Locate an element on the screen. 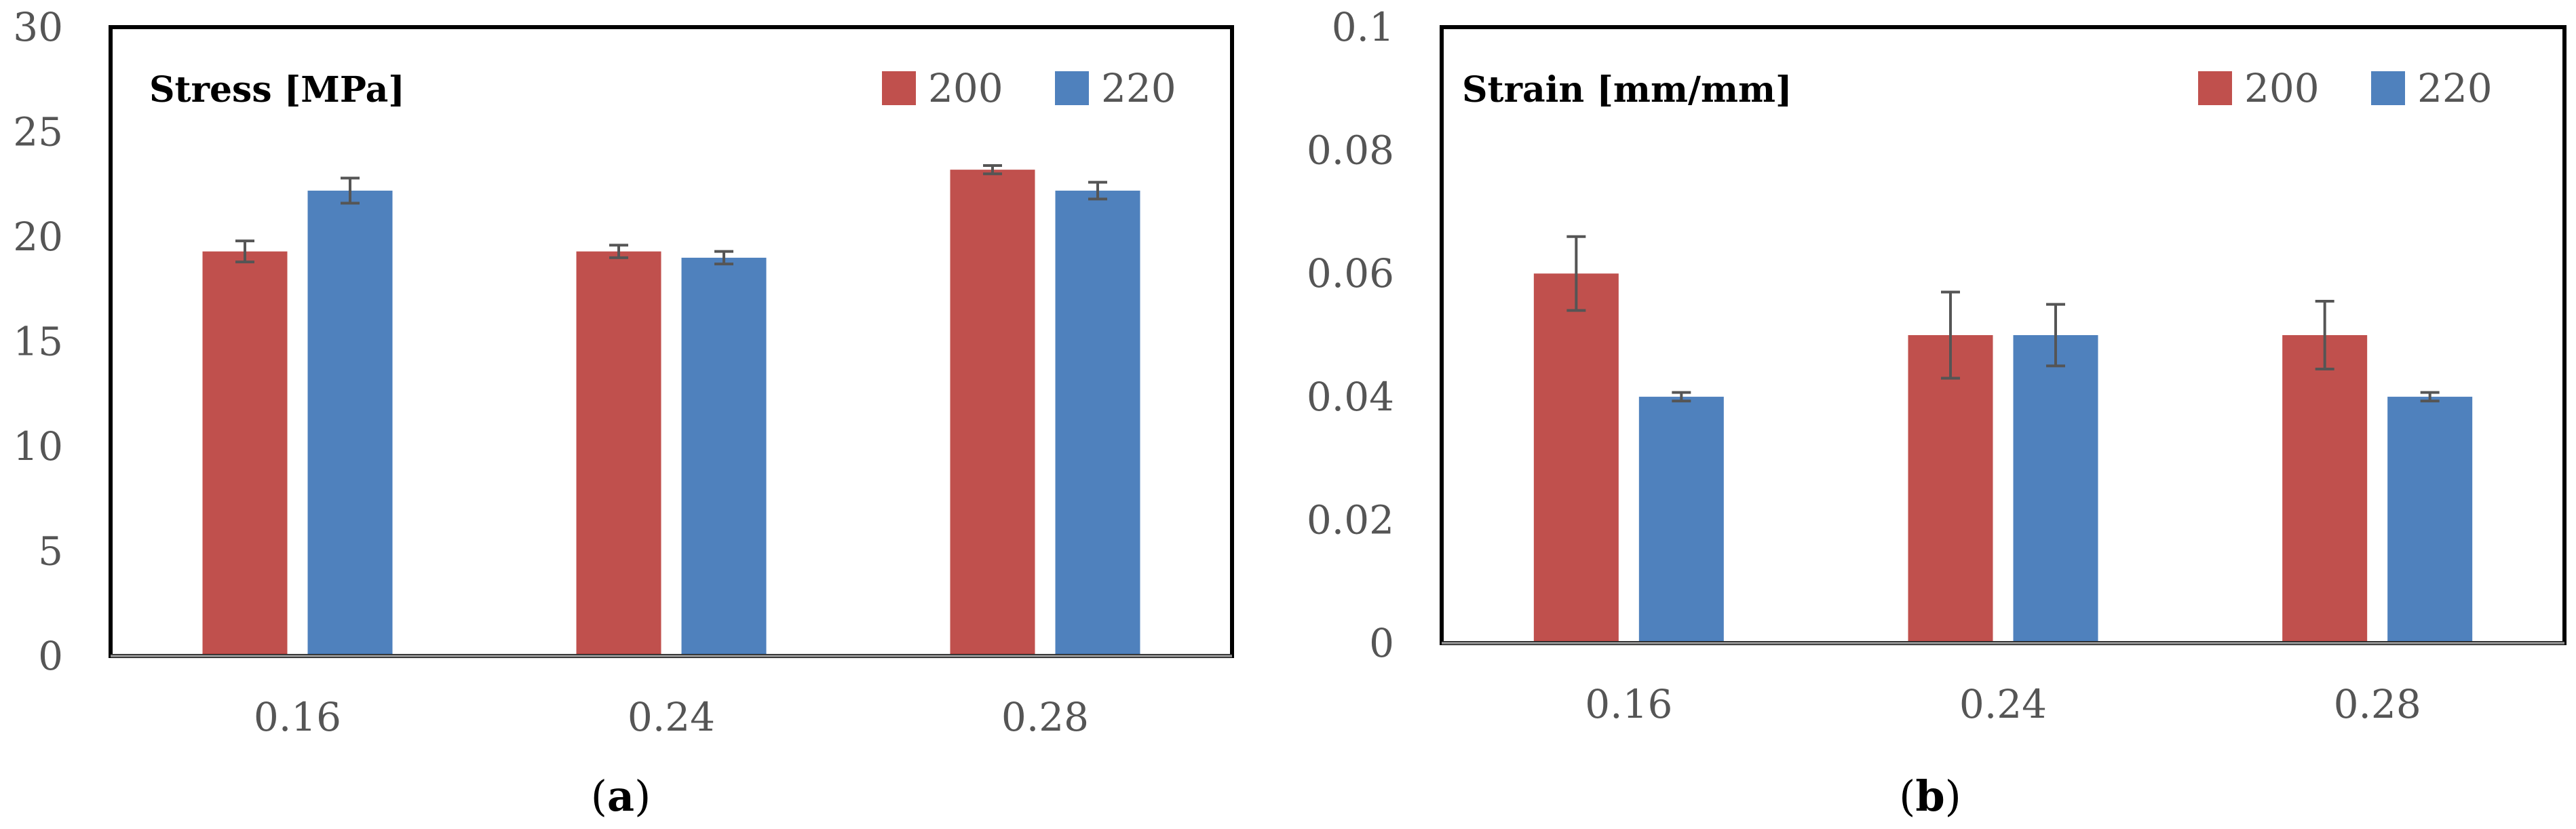 The image size is (2576, 829). y-axis-ticks: 0 0.02 0.04 0.06 0.08 0.1 is located at coordinates (1350, 335).